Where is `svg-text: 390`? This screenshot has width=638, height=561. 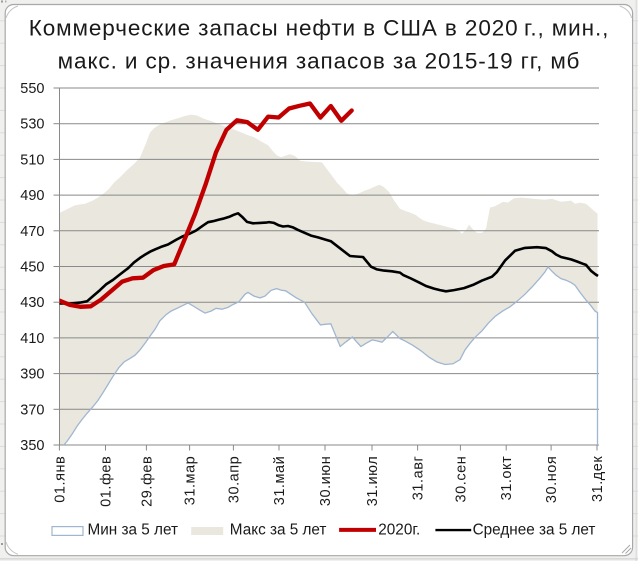
svg-text: 390 is located at coordinates (32, 375).